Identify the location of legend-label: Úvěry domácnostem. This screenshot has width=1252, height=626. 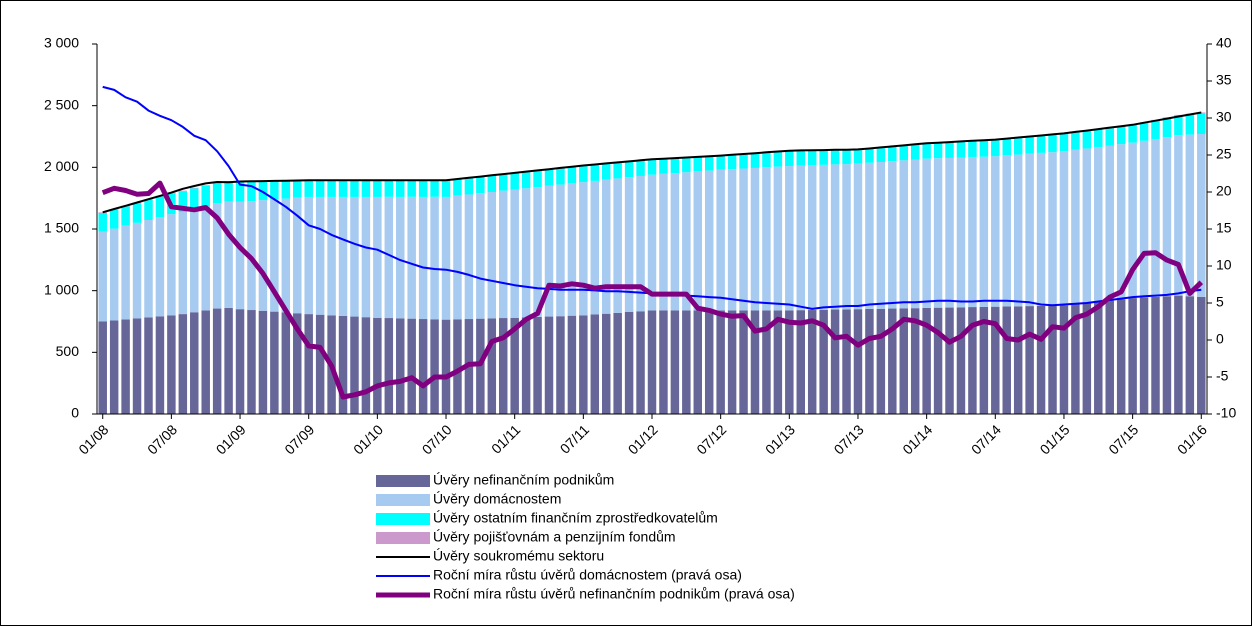
(497, 499).